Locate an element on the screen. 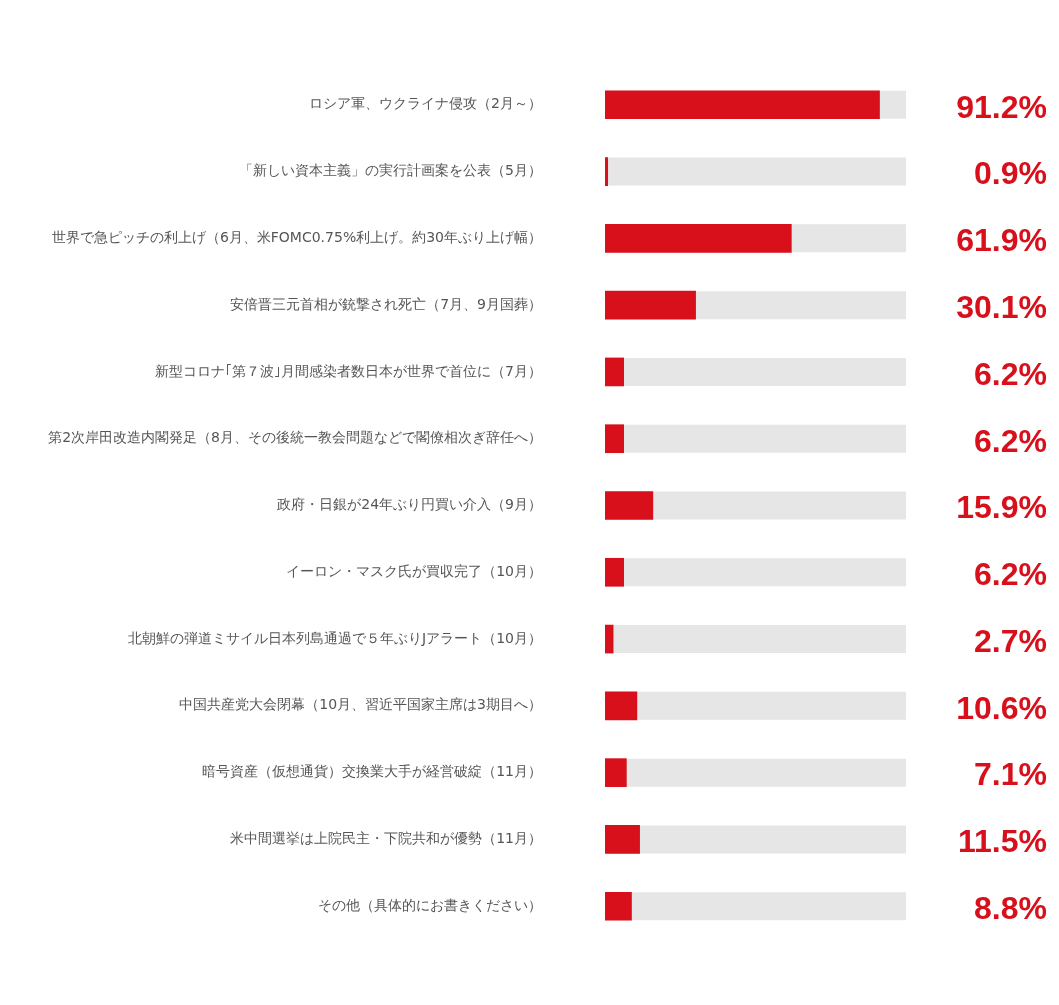  y-tick-label: 中国共産党大会閉幕（10月、習近平国家主席は3期目へ） is located at coordinates (360, 704).